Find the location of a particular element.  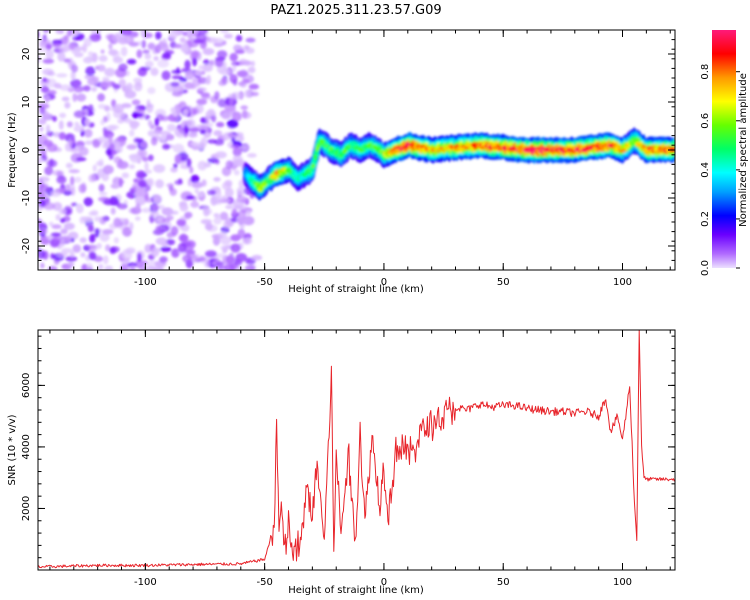

colorbar-tick-label: 0.2 is located at coordinates (705, 219).